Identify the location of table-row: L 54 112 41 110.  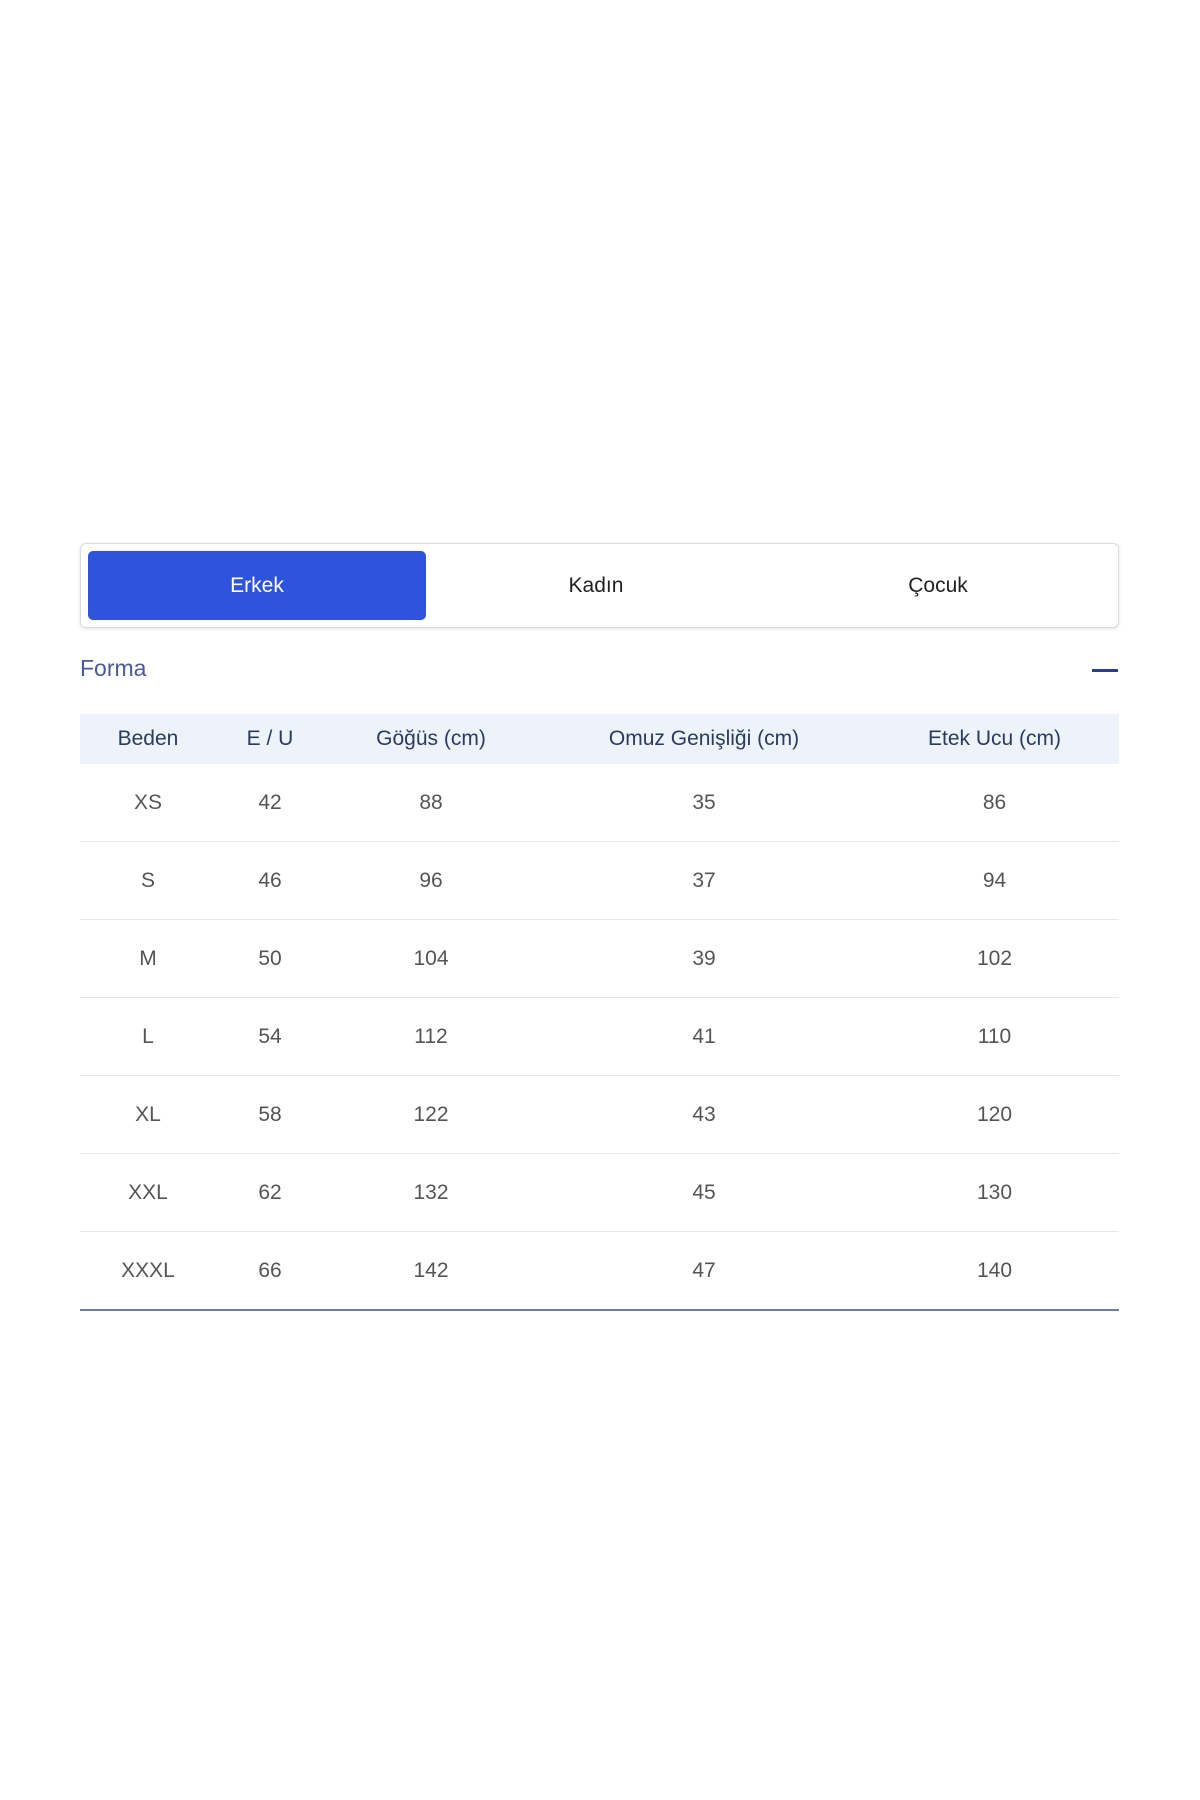
(599, 1036).